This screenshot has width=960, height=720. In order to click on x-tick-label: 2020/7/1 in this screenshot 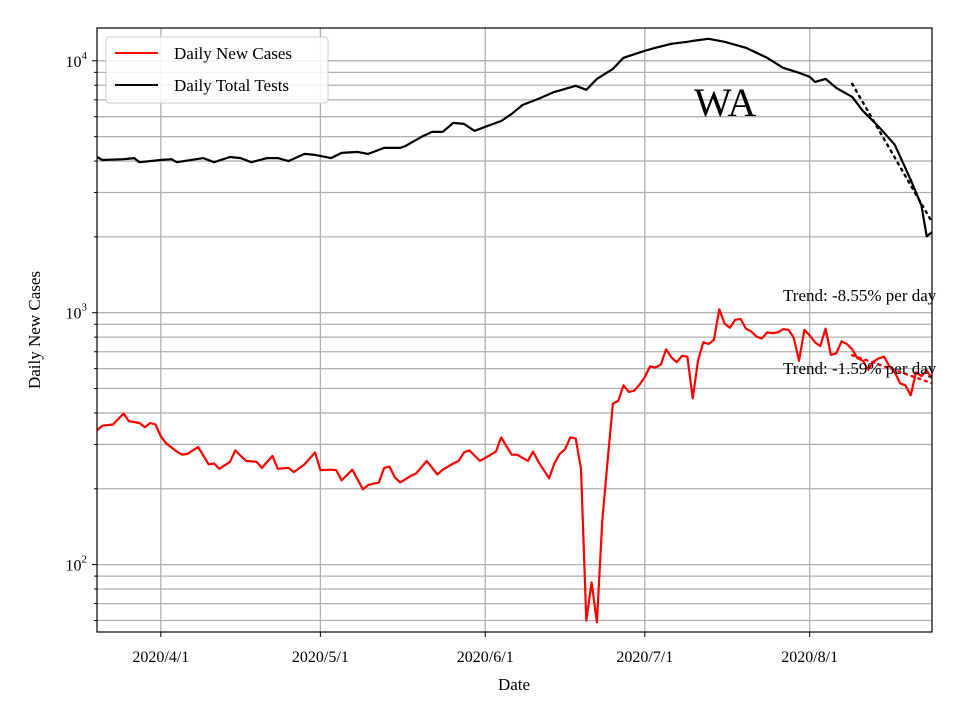, I will do `click(644, 657)`.